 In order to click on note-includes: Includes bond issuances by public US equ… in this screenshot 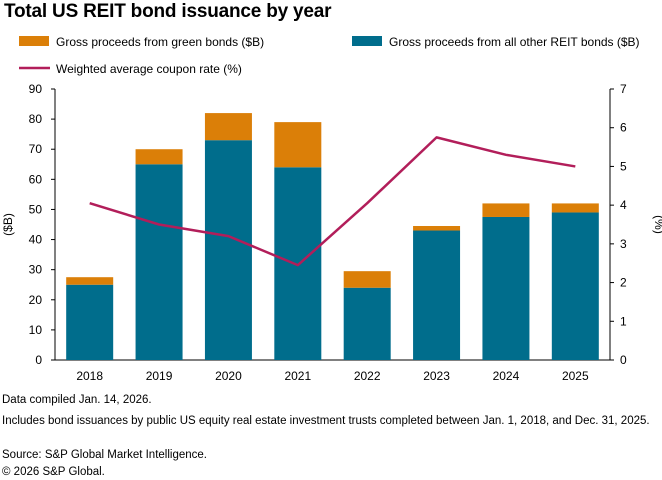, I will do `click(326, 421)`.